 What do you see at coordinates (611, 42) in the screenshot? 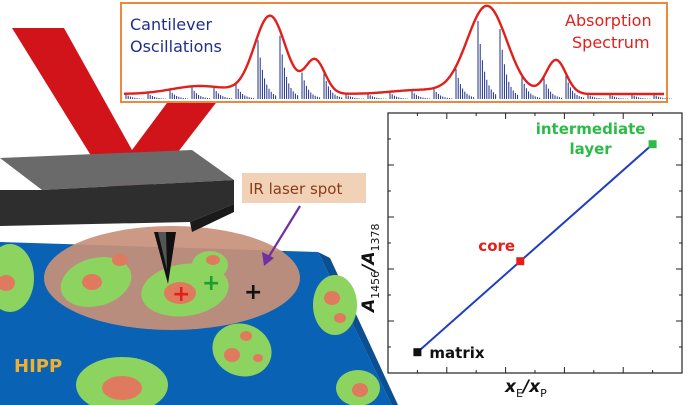
I see `spectrum-label-line2: Spectrum` at bounding box center [611, 42].